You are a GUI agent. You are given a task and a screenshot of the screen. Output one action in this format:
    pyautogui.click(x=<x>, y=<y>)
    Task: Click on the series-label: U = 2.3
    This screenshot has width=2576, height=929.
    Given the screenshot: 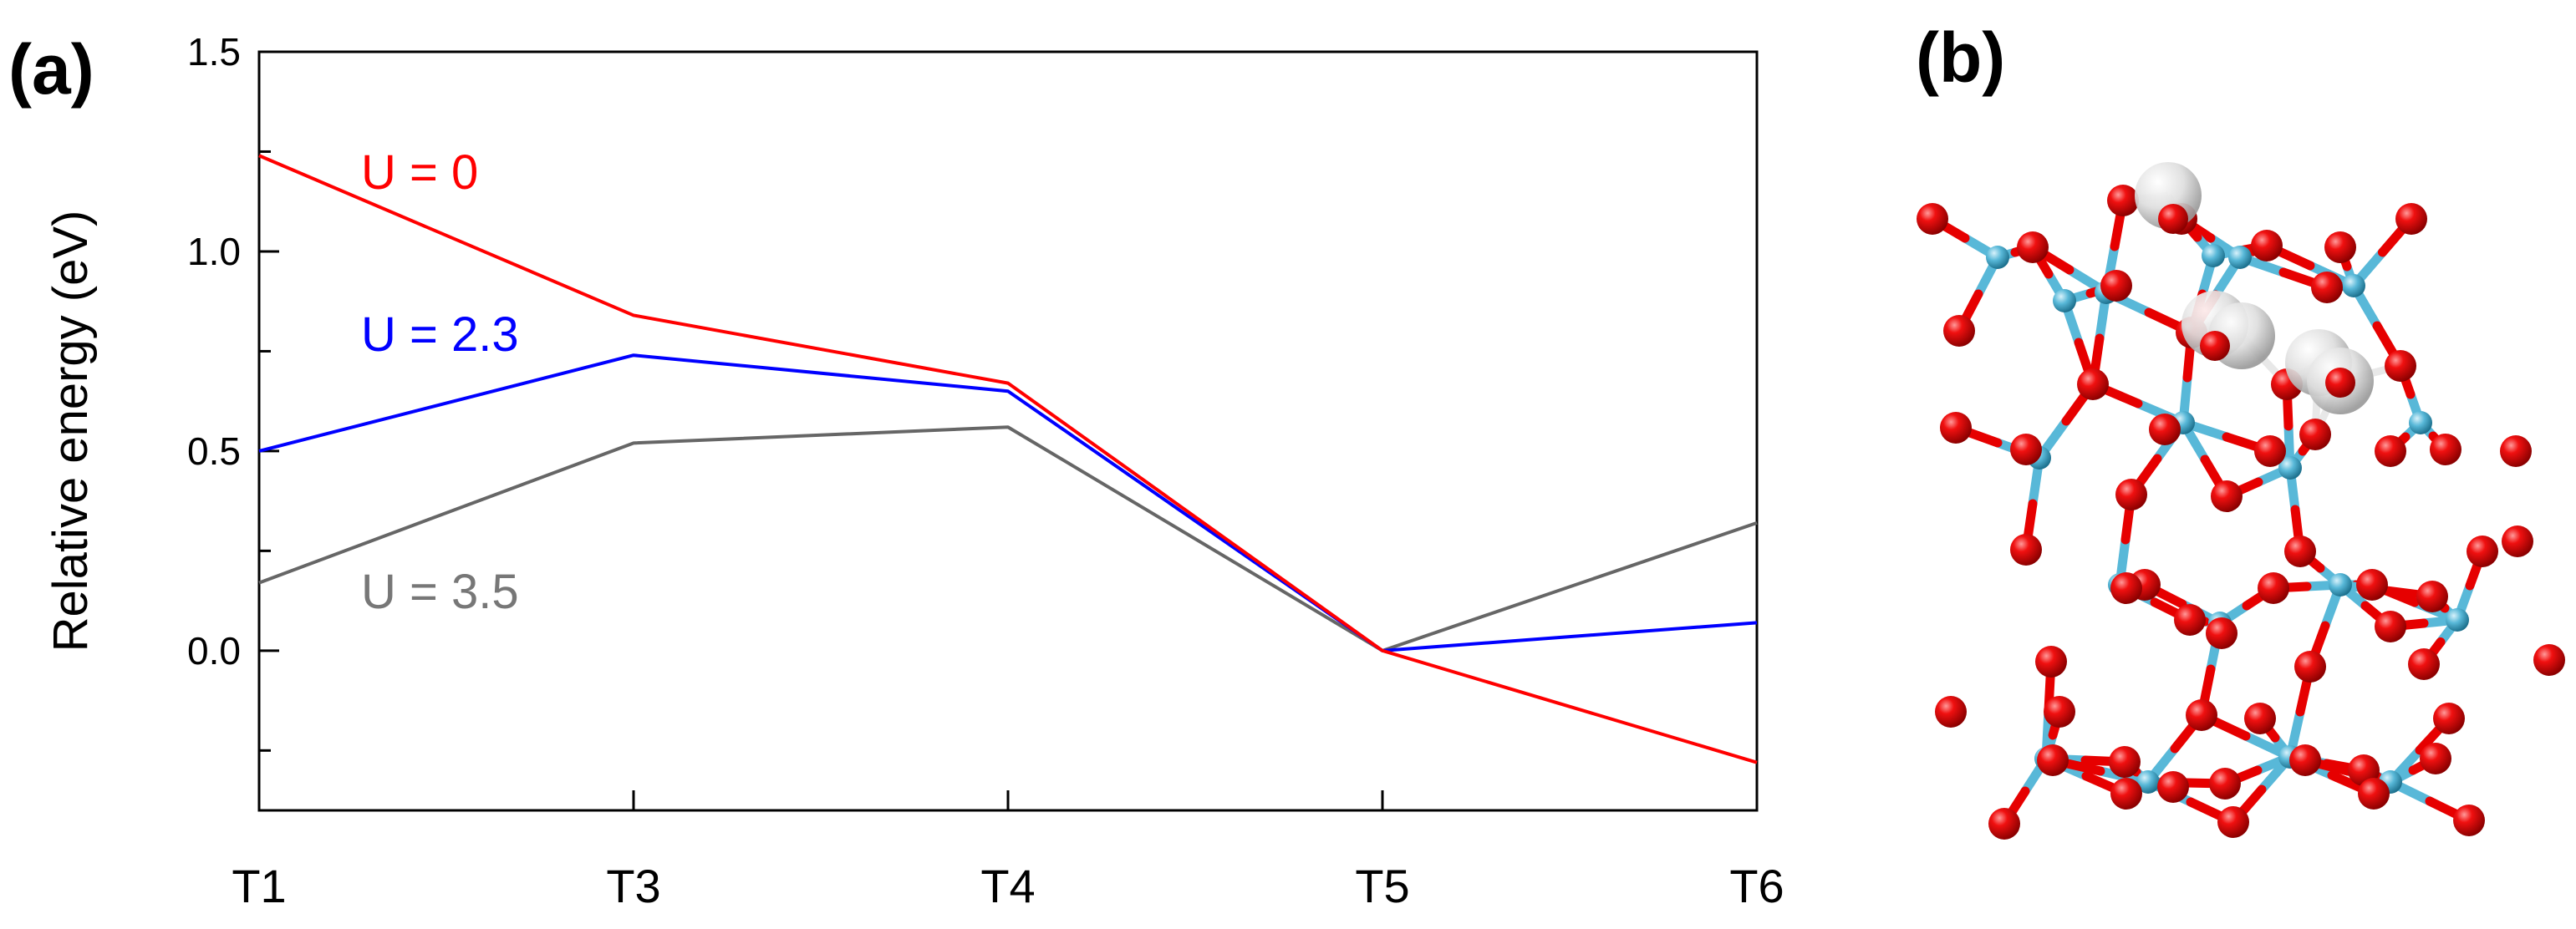 What is the action you would take?
    pyautogui.click(x=440, y=334)
    